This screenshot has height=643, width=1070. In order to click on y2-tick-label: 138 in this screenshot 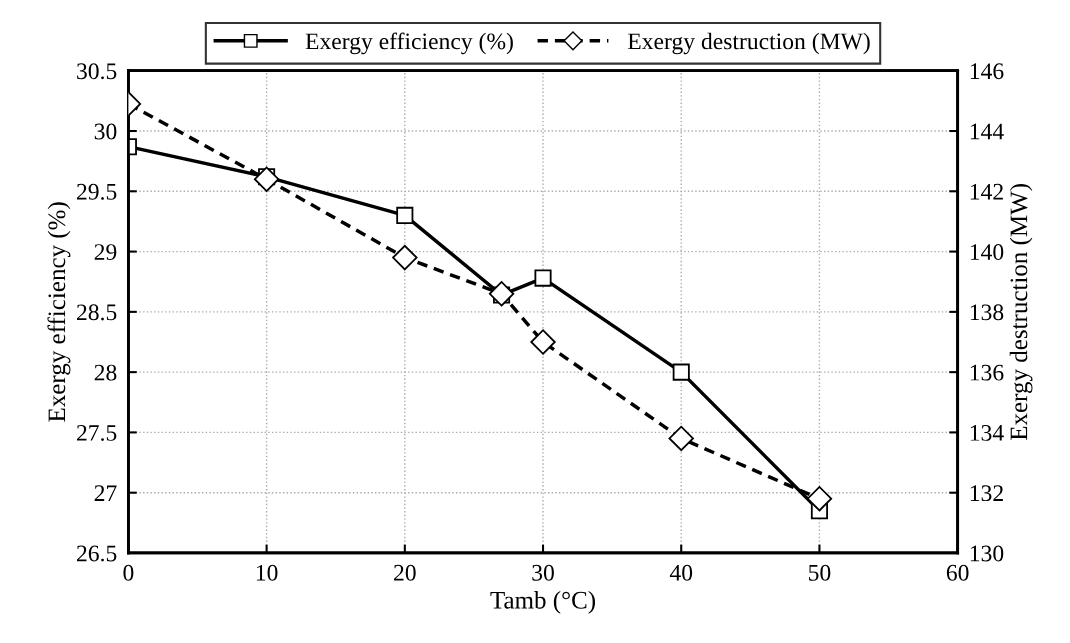, I will do `click(987, 312)`.